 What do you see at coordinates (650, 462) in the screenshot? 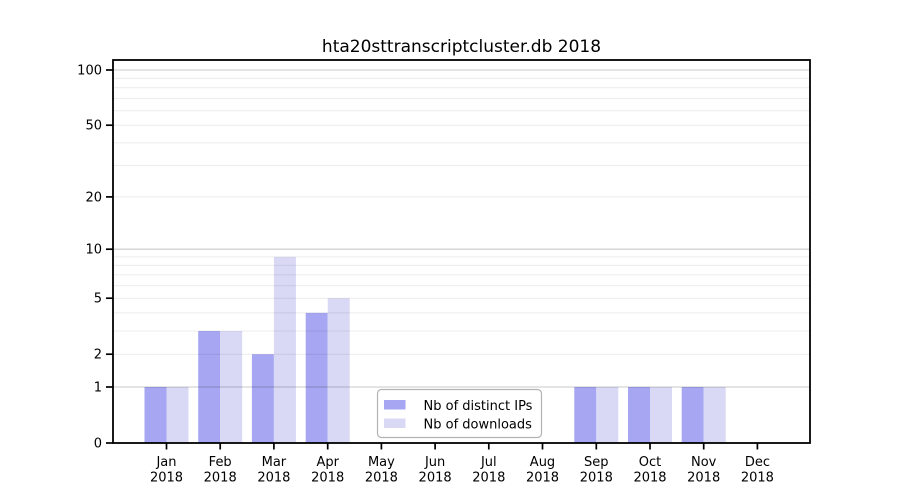
I see `x-tick-label-month: Oct` at bounding box center [650, 462].